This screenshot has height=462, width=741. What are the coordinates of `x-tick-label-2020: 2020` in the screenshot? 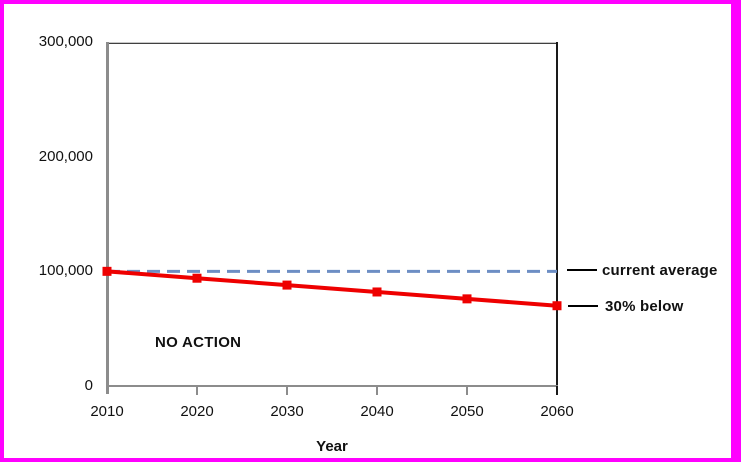 It's located at (197, 411).